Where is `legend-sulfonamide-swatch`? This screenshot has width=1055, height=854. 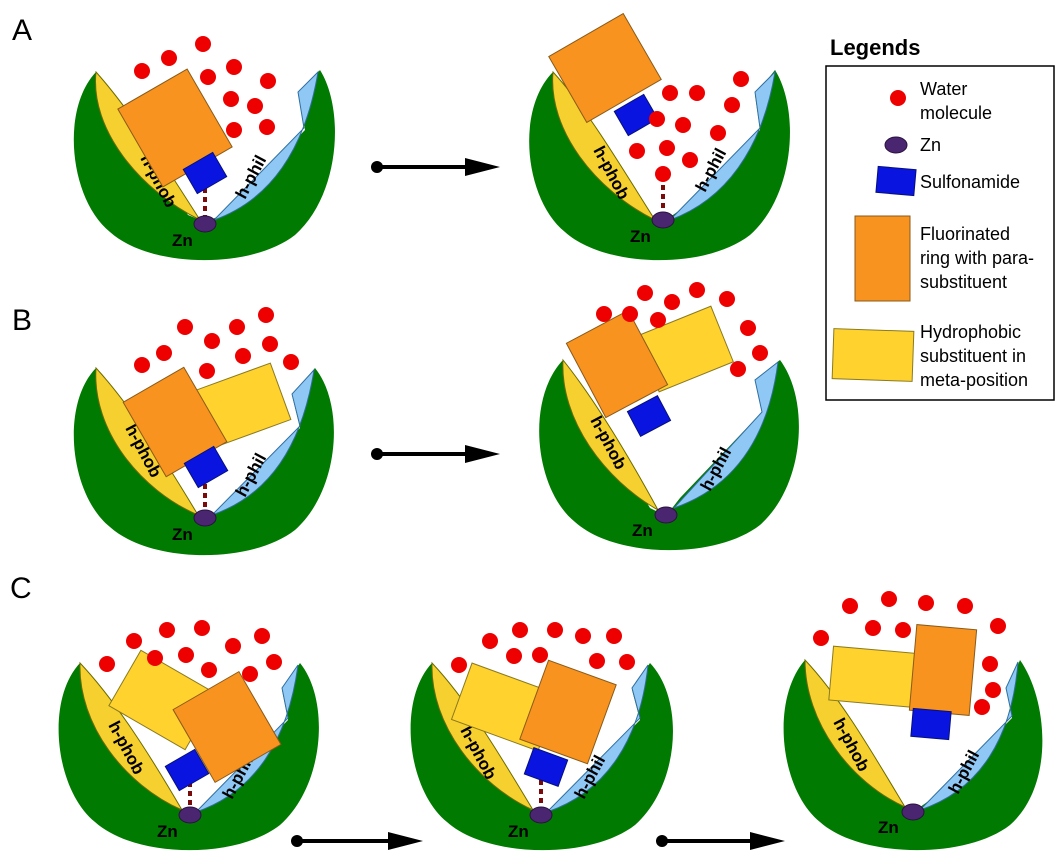 legend-sulfonamide-swatch is located at coordinates (896, 181).